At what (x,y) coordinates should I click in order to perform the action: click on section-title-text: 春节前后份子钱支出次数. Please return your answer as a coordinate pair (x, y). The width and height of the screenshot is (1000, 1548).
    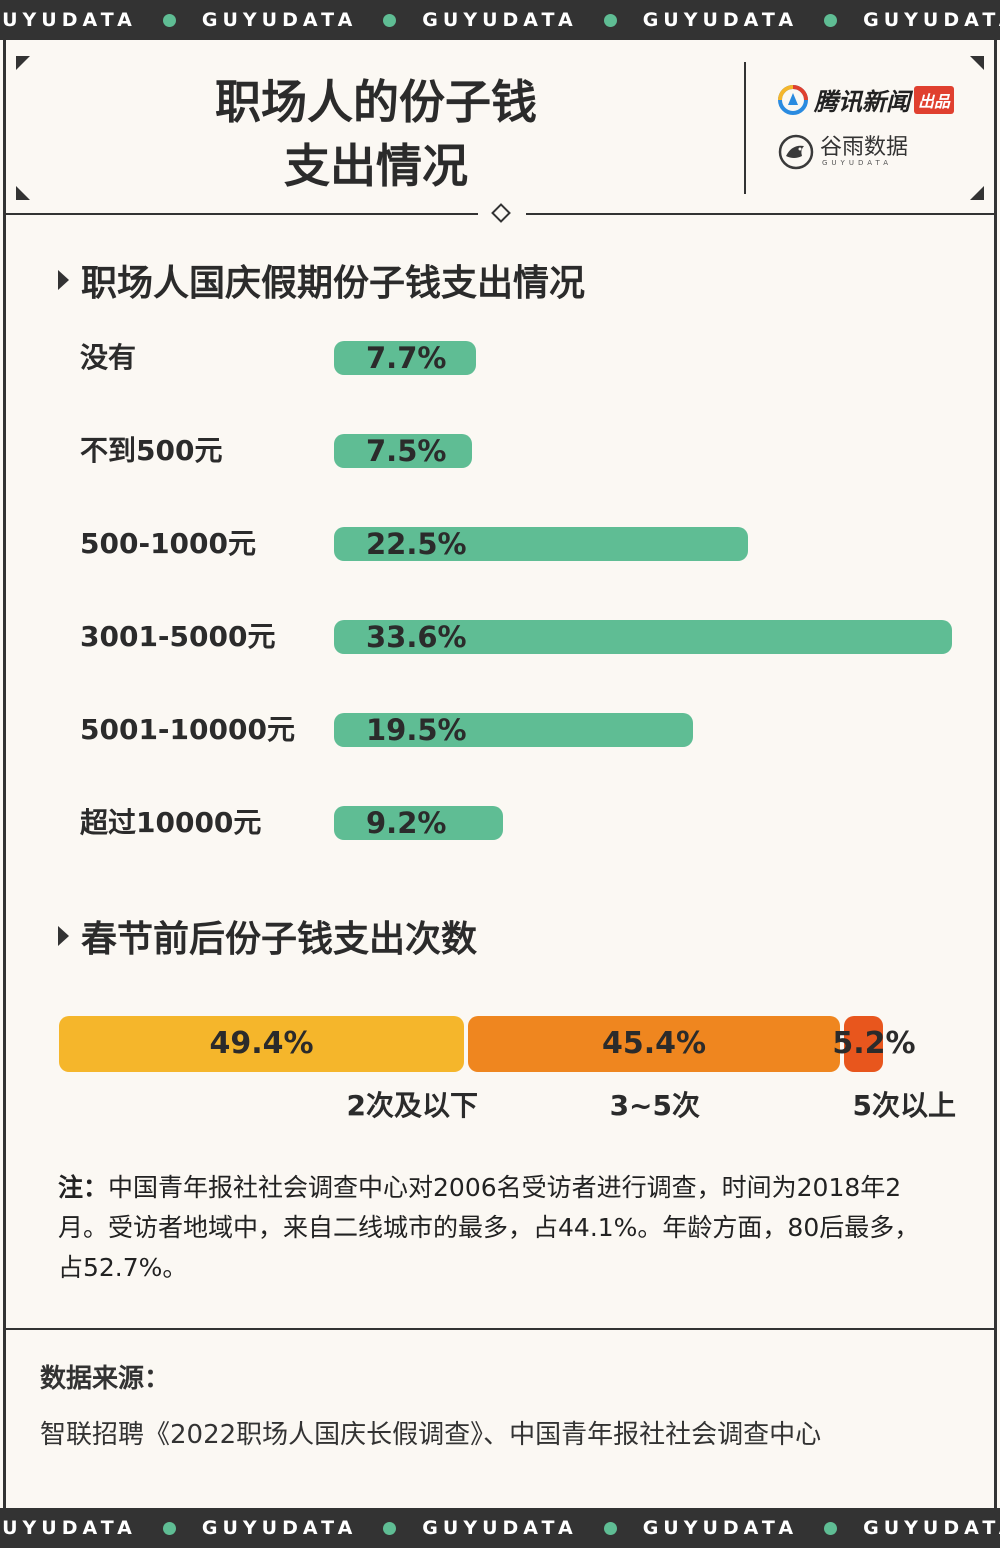
    Looking at the image, I should click on (279, 939).